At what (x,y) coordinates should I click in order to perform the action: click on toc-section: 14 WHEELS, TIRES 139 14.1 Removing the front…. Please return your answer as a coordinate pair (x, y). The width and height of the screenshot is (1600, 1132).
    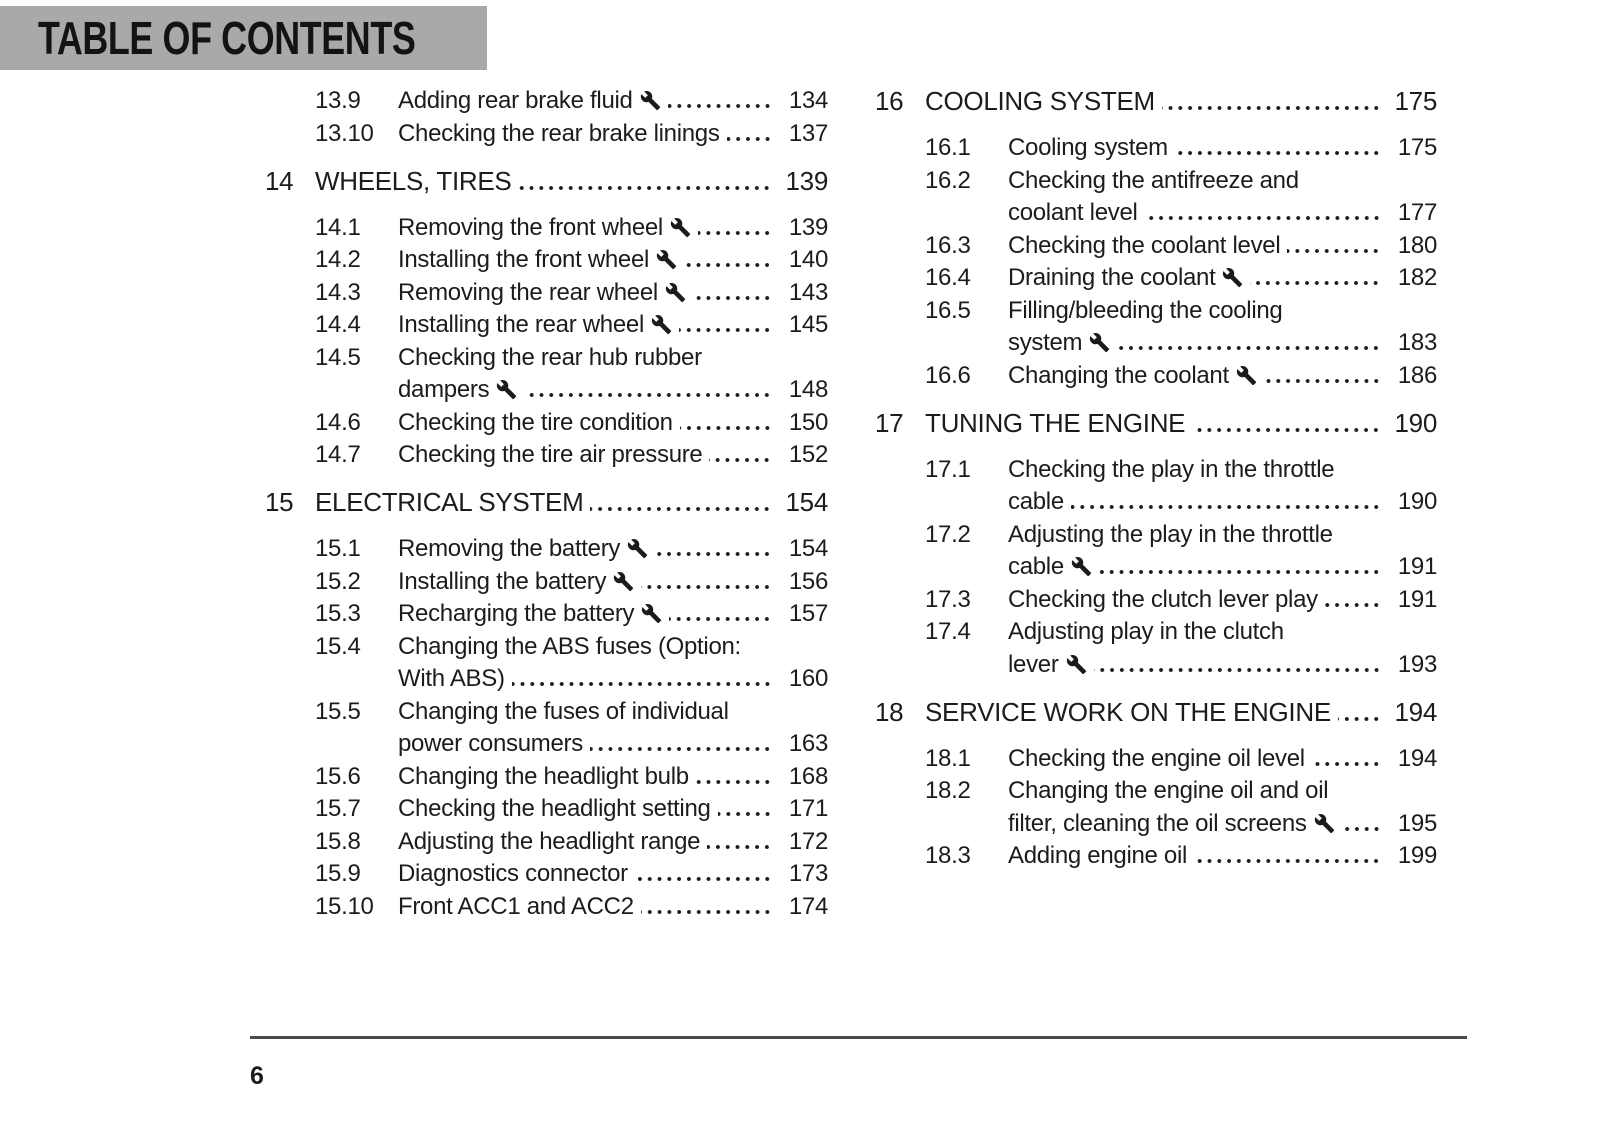
    Looking at the image, I should click on (546, 318).